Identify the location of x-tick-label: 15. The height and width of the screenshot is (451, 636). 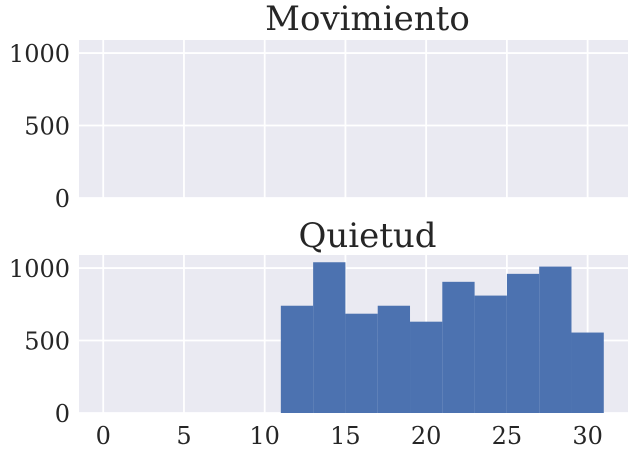
(345, 436).